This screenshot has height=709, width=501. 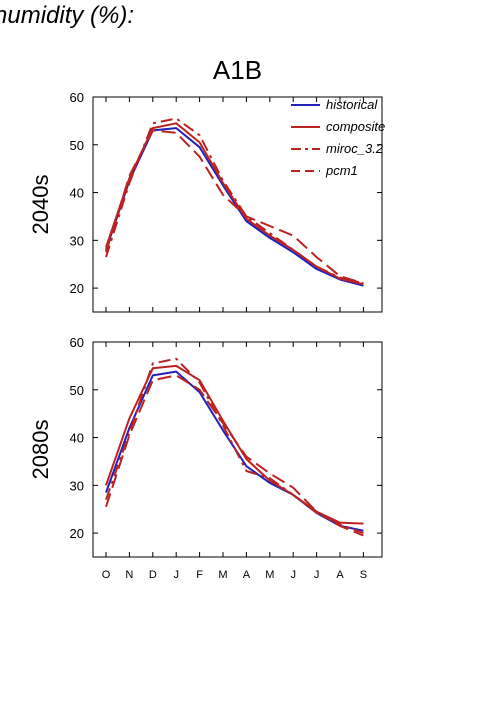 What do you see at coordinates (40, 205) in the screenshot?
I see `row-label: 2040s` at bounding box center [40, 205].